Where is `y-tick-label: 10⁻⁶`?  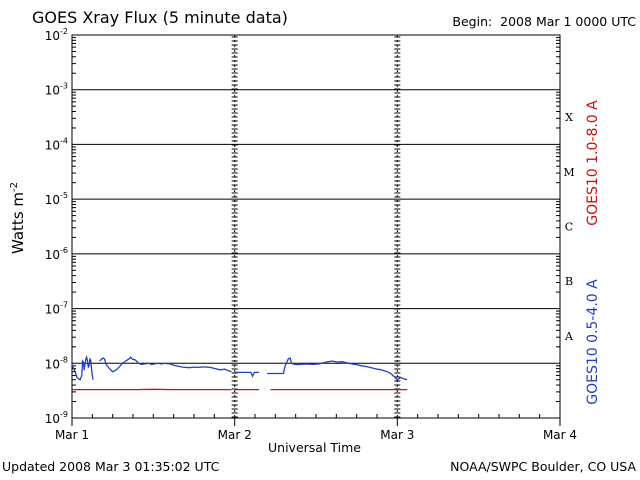 y-tick-label: 10⁻⁶ is located at coordinates (56, 254).